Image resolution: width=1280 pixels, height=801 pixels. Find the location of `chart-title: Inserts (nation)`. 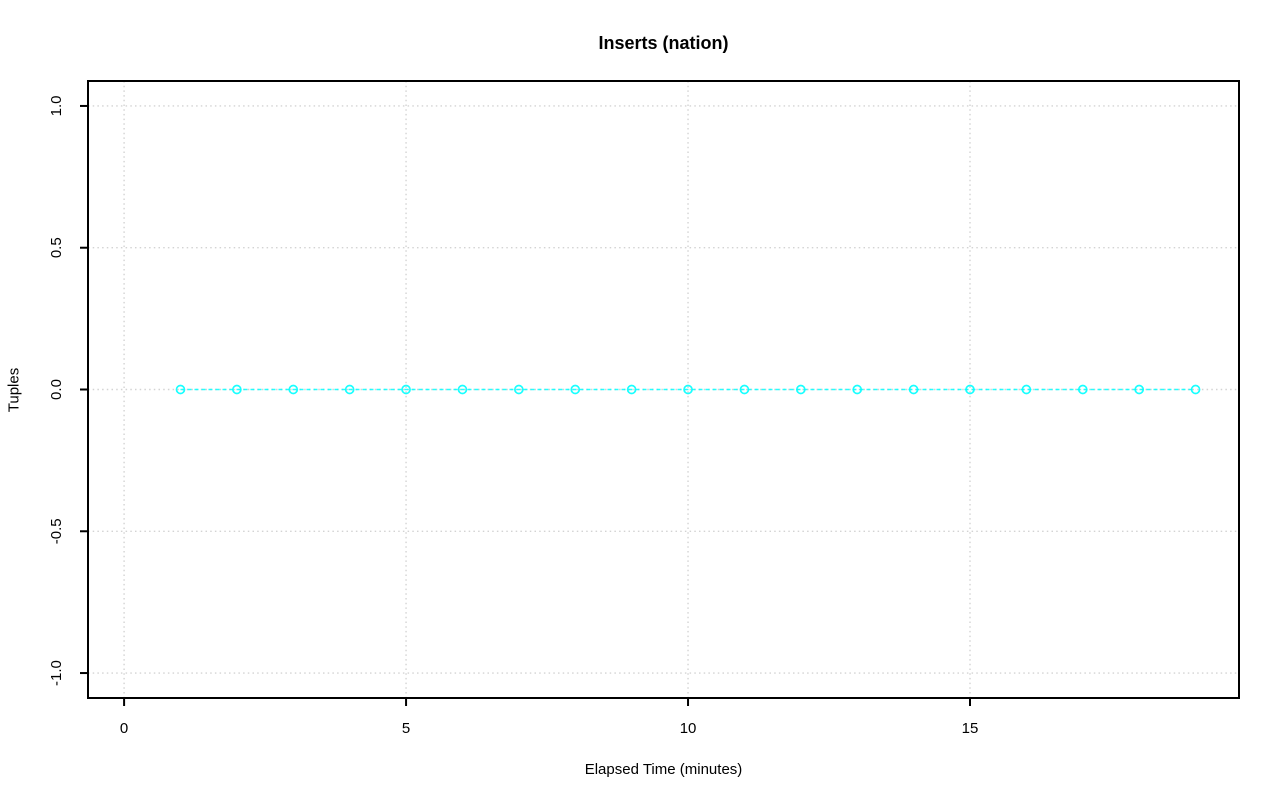

chart-title: Inserts (nation) is located at coordinates (663, 43).